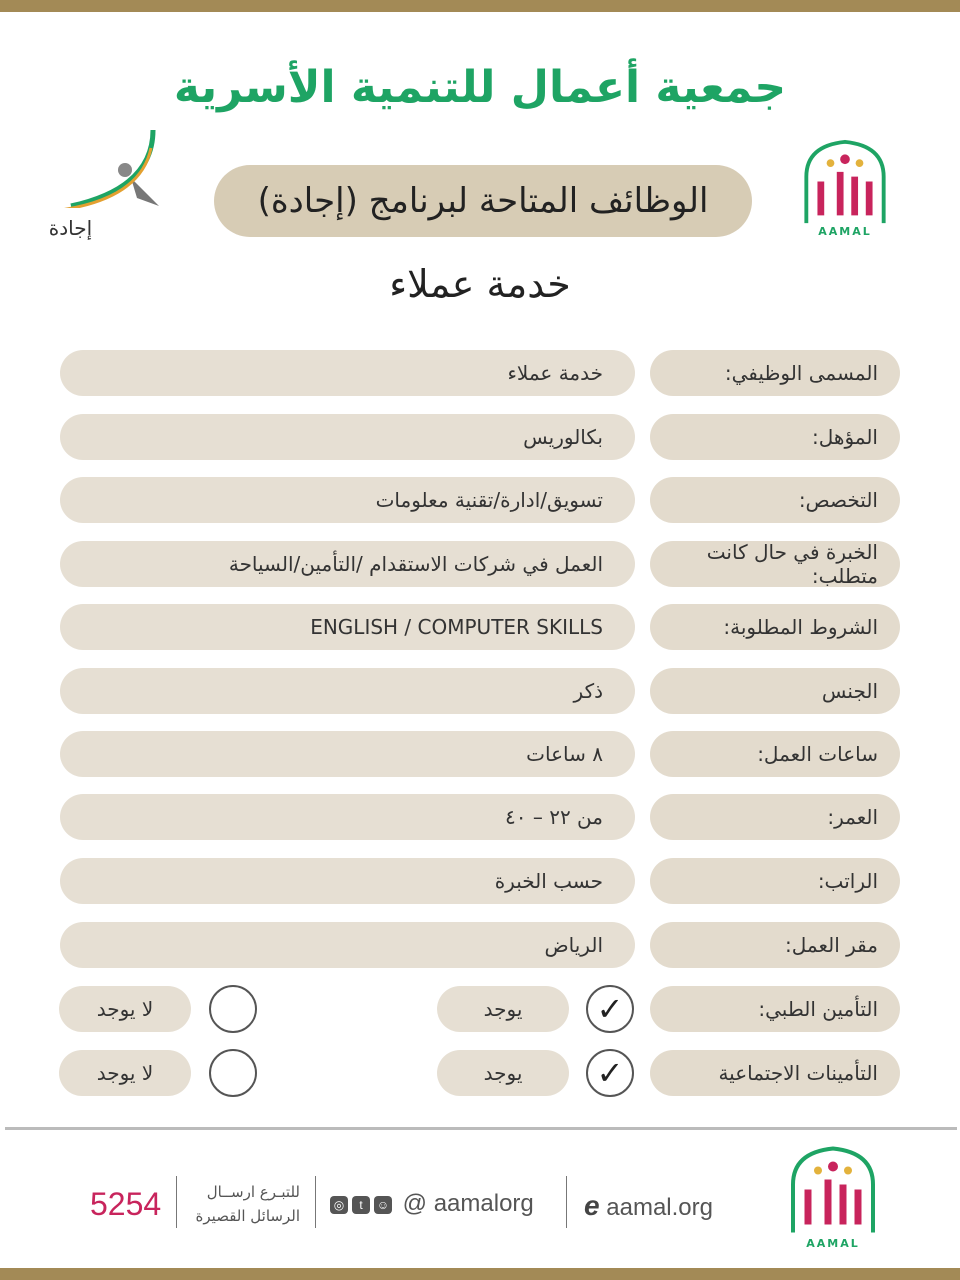 The image size is (960, 1280). What do you see at coordinates (775, 437) in the screenshot?
I see `field-label: المؤهل:` at bounding box center [775, 437].